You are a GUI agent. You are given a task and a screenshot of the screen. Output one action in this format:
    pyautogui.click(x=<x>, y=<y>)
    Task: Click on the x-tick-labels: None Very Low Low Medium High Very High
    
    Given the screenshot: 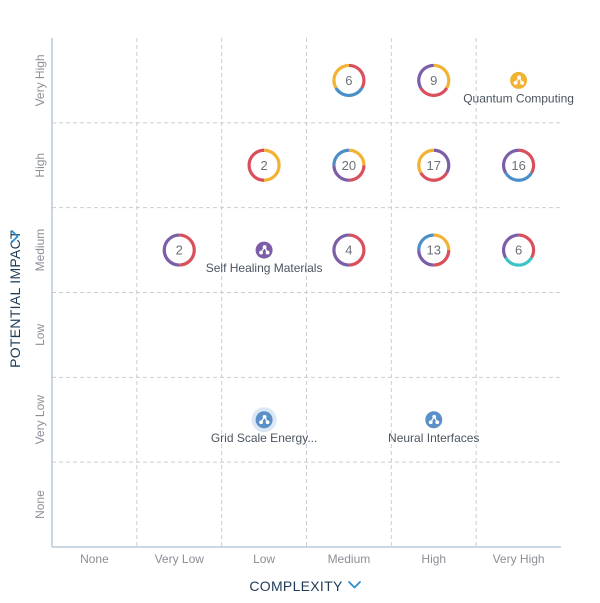 What is the action you would take?
    pyautogui.click(x=312, y=559)
    